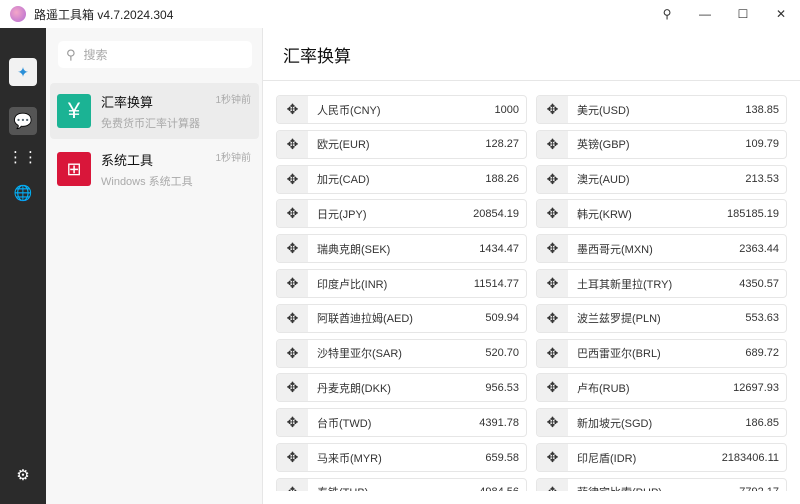 Image resolution: width=800 pixels, height=504 pixels. I want to click on currency-name: 马来币(MYR), so click(349, 458).